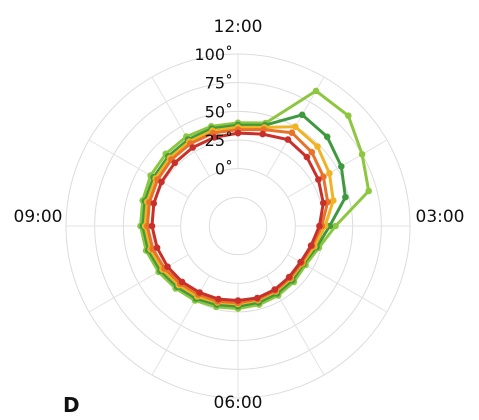  I want to click on angular-tick-label: 12:00, so click(238, 27).